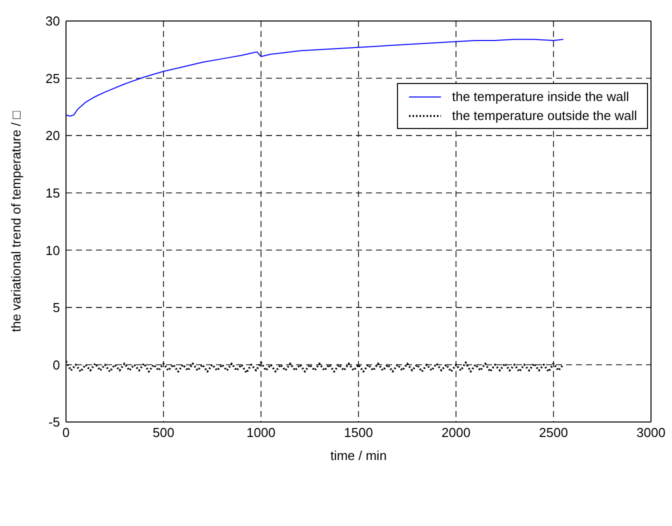 This screenshot has height=526, width=672. I want to click on x-tick-label: 2000, so click(456, 432).